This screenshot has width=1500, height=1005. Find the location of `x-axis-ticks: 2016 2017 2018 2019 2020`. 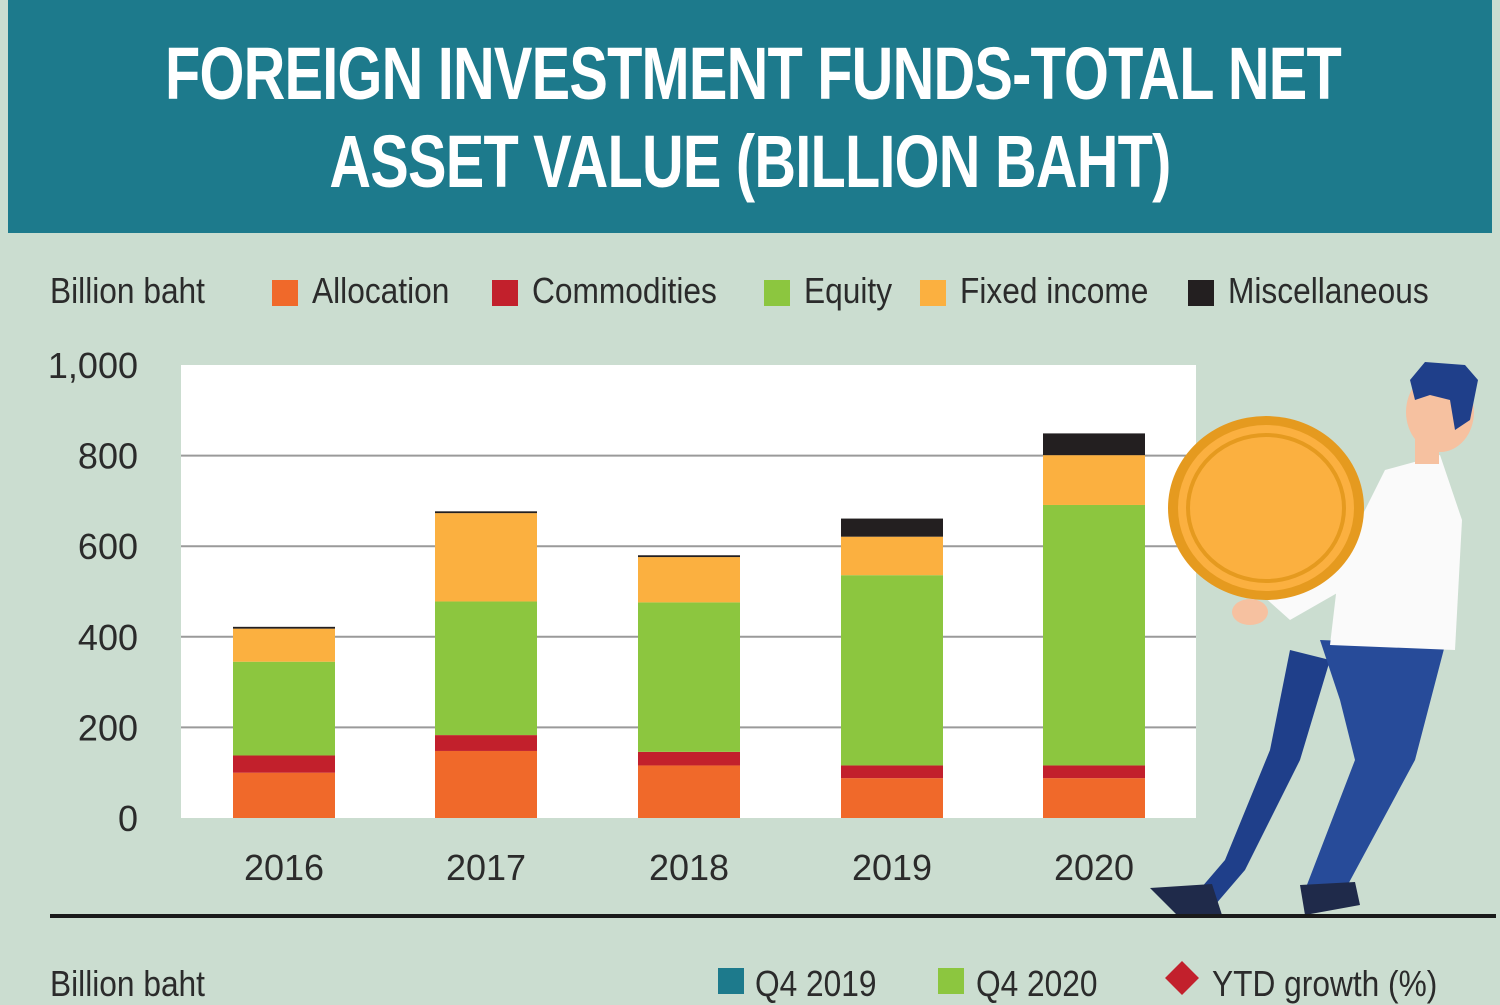

x-axis-ticks: 2016 2017 2018 2019 2020 is located at coordinates (689, 867).